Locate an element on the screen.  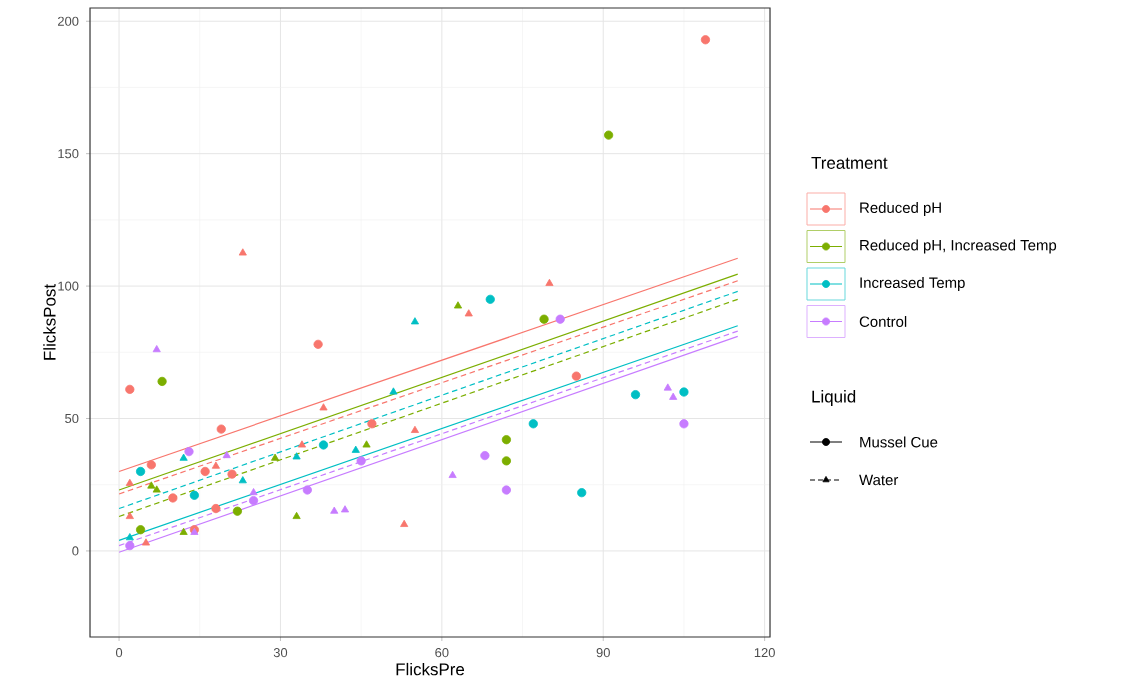
legend-label: Reduced pH is located at coordinates (900, 209).